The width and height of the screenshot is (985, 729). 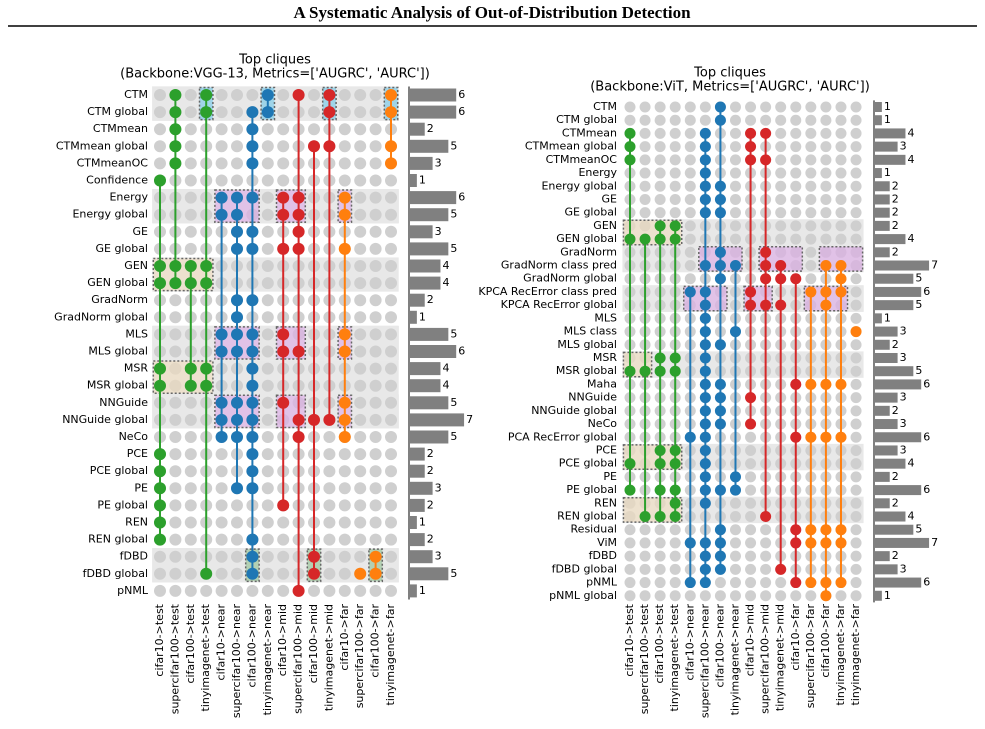 What do you see at coordinates (903, 331) in the screenshot?
I see `bar-label: 3` at bounding box center [903, 331].